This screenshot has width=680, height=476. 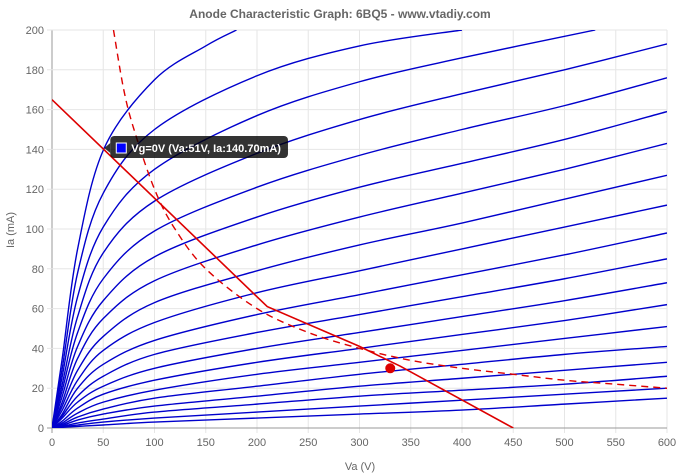 What do you see at coordinates (103, 443) in the screenshot?
I see `x-tick-label: 50` at bounding box center [103, 443].